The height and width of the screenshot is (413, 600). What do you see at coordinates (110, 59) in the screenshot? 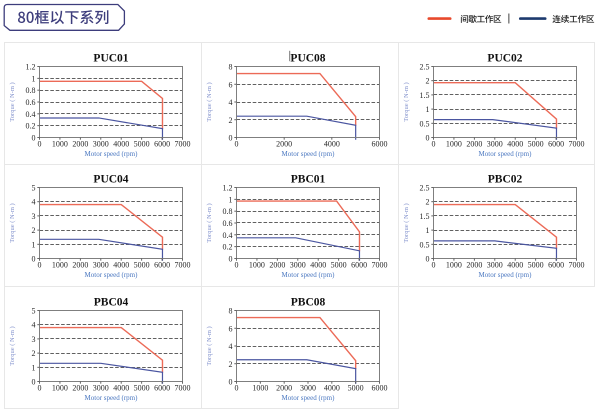
I see `svg-text: PUC01` at bounding box center [110, 59].